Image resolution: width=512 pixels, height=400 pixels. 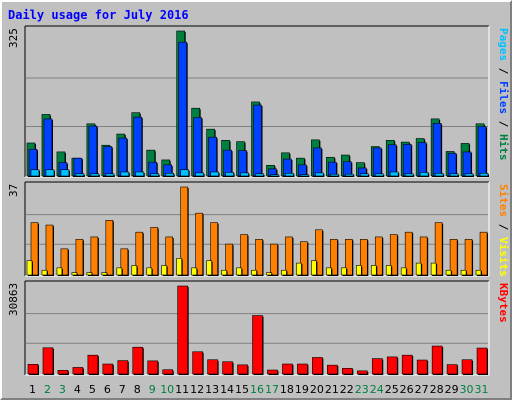 What do you see at coordinates (77, 389) in the screenshot?
I see `day-label-4: 4` at bounding box center [77, 389].